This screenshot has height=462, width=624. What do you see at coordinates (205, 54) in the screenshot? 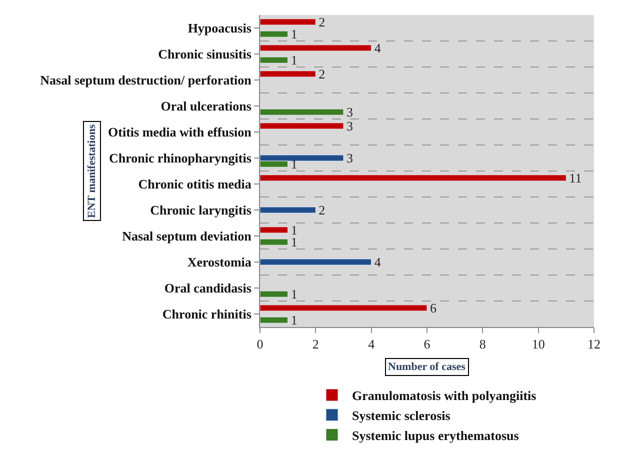
I see `y-tick-label: Chronic sinusitis` at bounding box center [205, 54].